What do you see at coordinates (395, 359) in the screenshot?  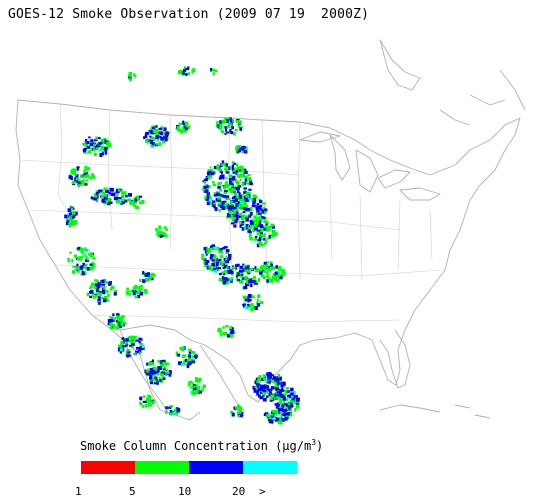 I see `florida` at bounding box center [395, 359].